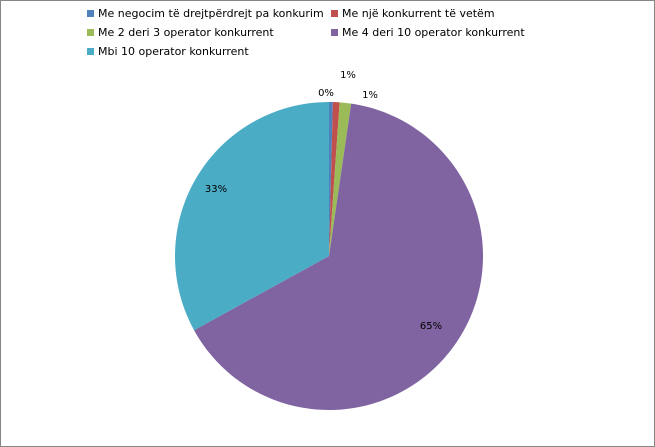 This screenshot has width=655, height=447. Describe the element at coordinates (173, 51) in the screenshot. I see `legend-label: Mbi 10 operator konkurrent` at that location.